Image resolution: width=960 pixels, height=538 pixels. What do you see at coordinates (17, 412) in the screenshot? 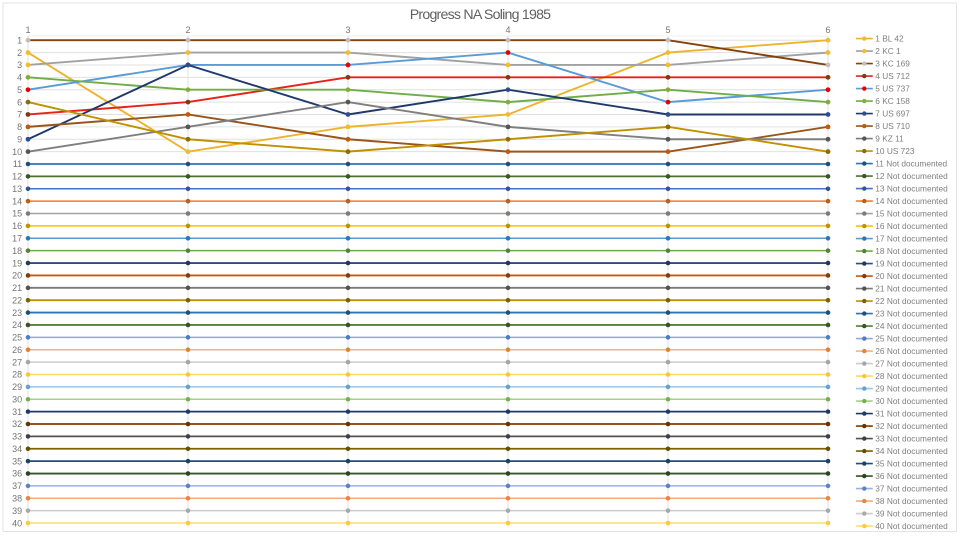
I see `svg-text: 31` at bounding box center [17, 412].